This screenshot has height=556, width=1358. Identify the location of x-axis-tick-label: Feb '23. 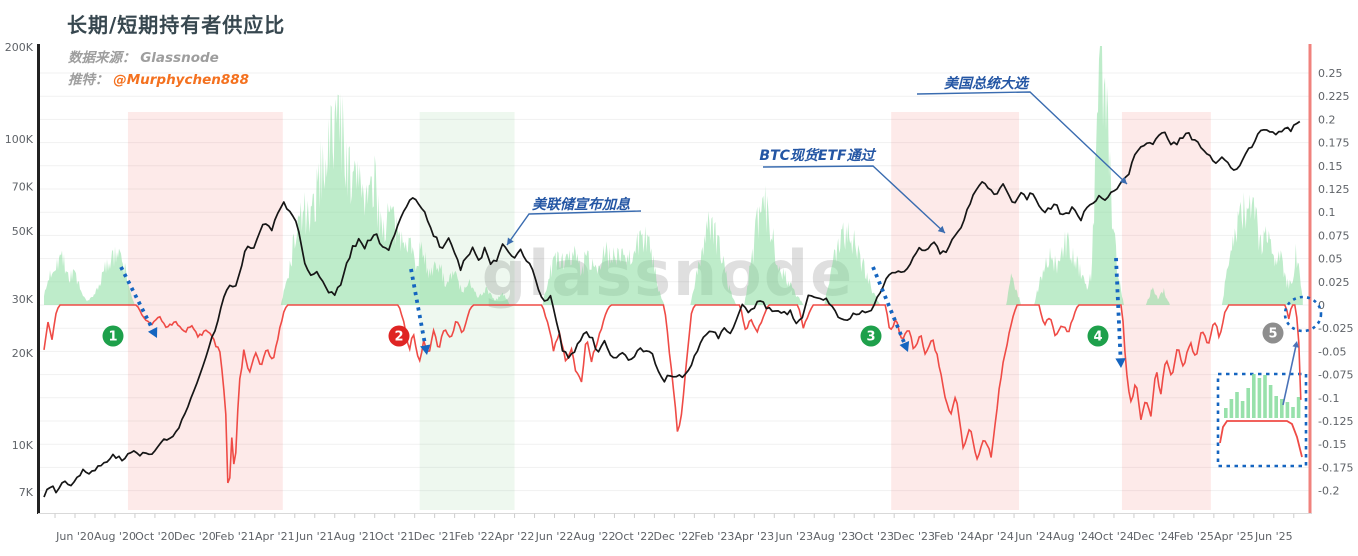
(714, 536).